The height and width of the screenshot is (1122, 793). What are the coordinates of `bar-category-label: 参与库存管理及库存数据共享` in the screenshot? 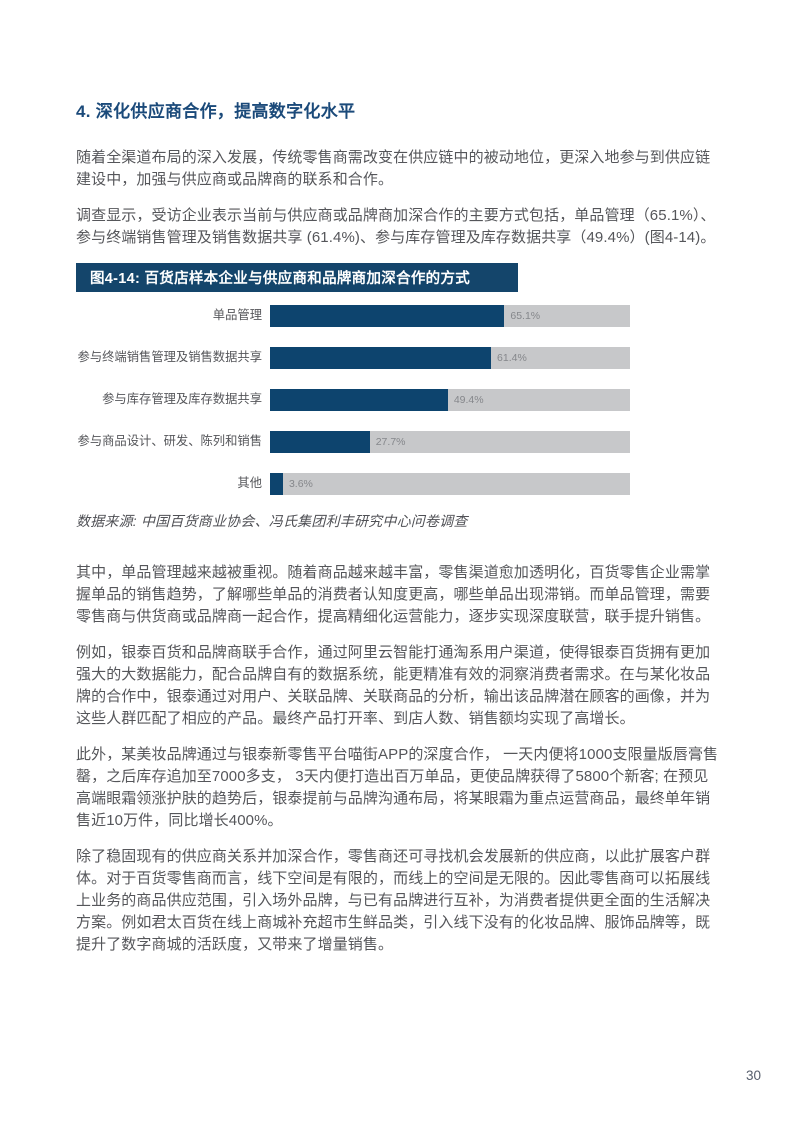 It's located at (182, 399).